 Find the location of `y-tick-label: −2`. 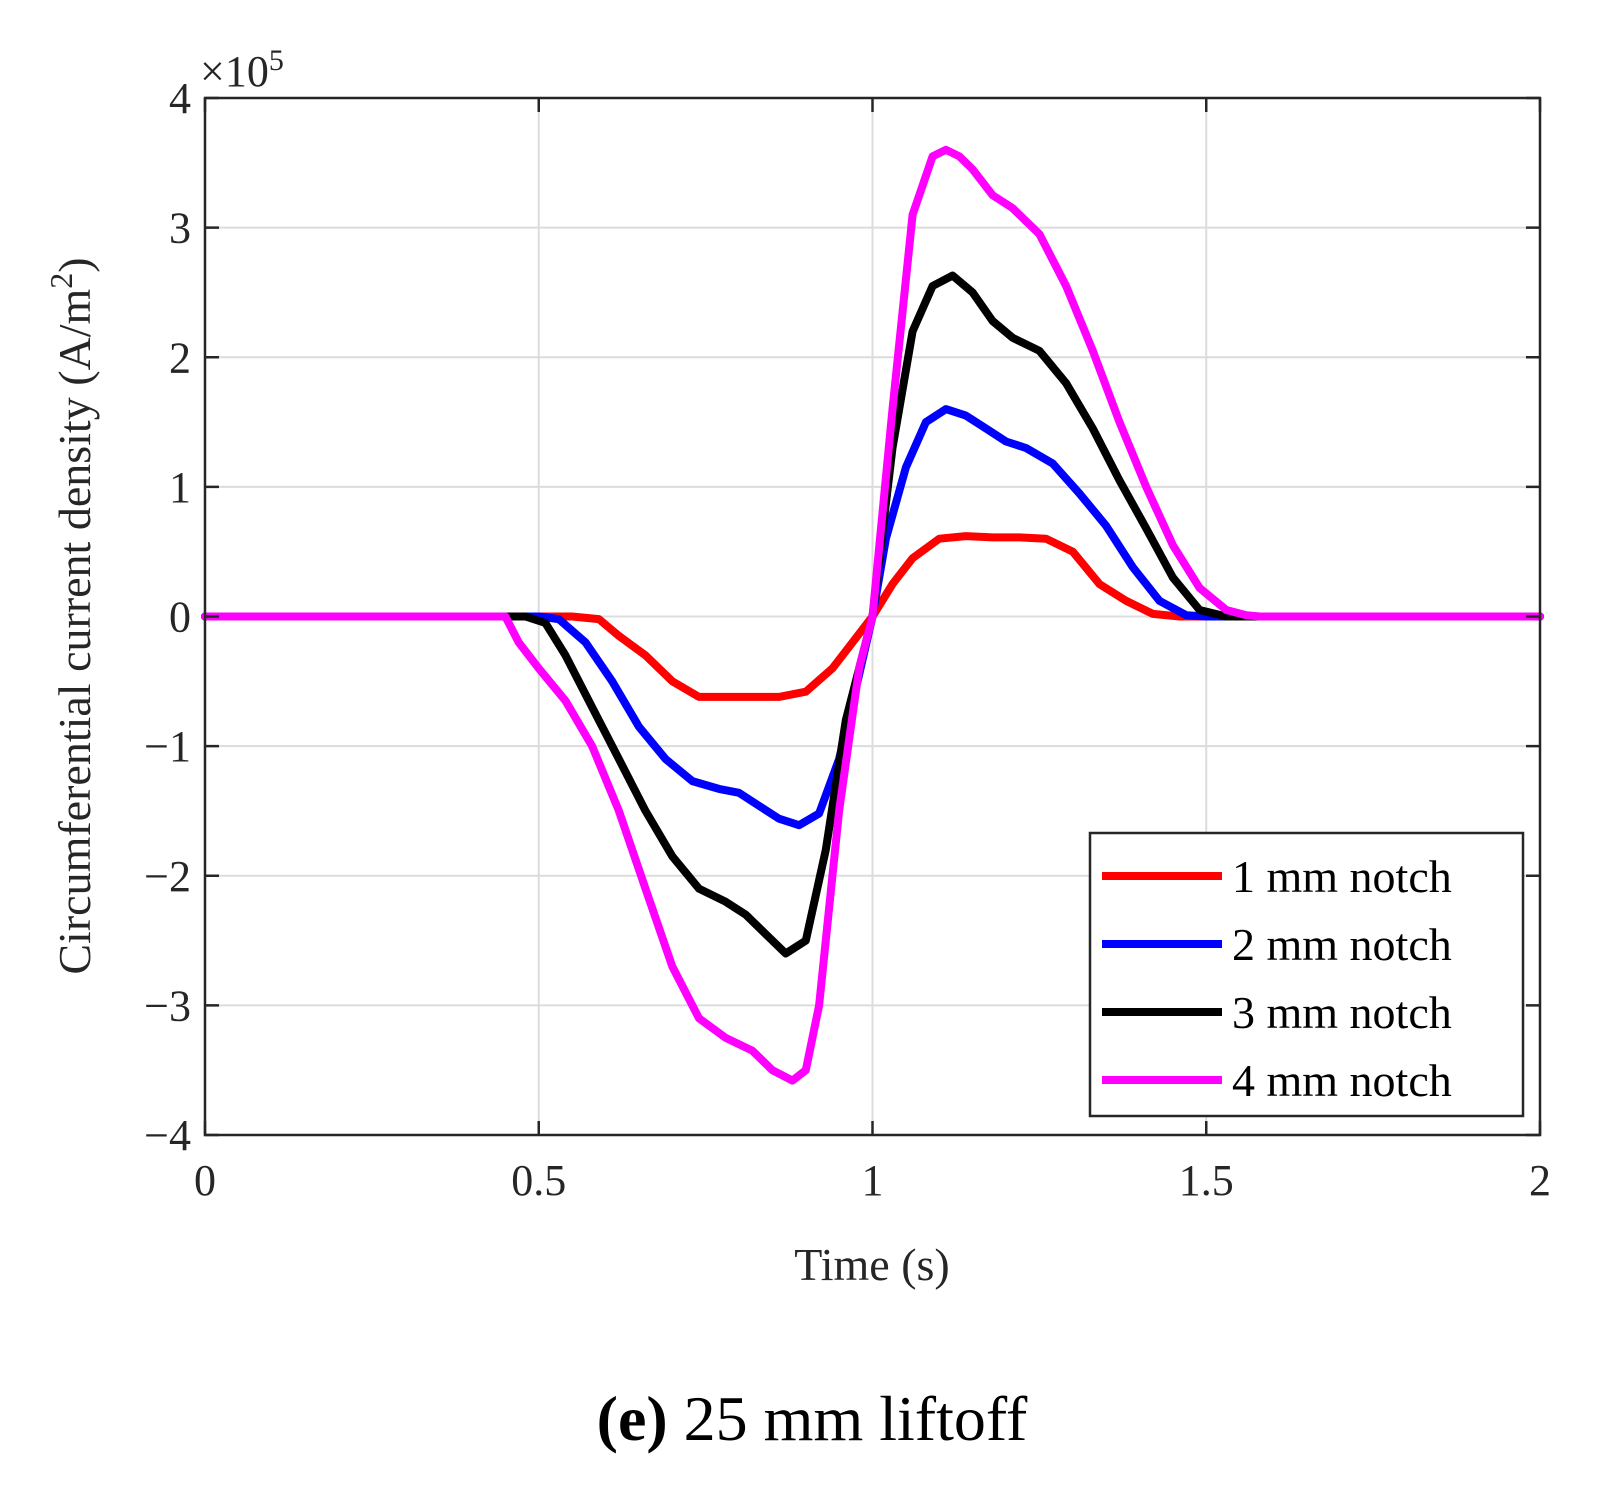

y-tick-label: −2 is located at coordinates (167, 876).